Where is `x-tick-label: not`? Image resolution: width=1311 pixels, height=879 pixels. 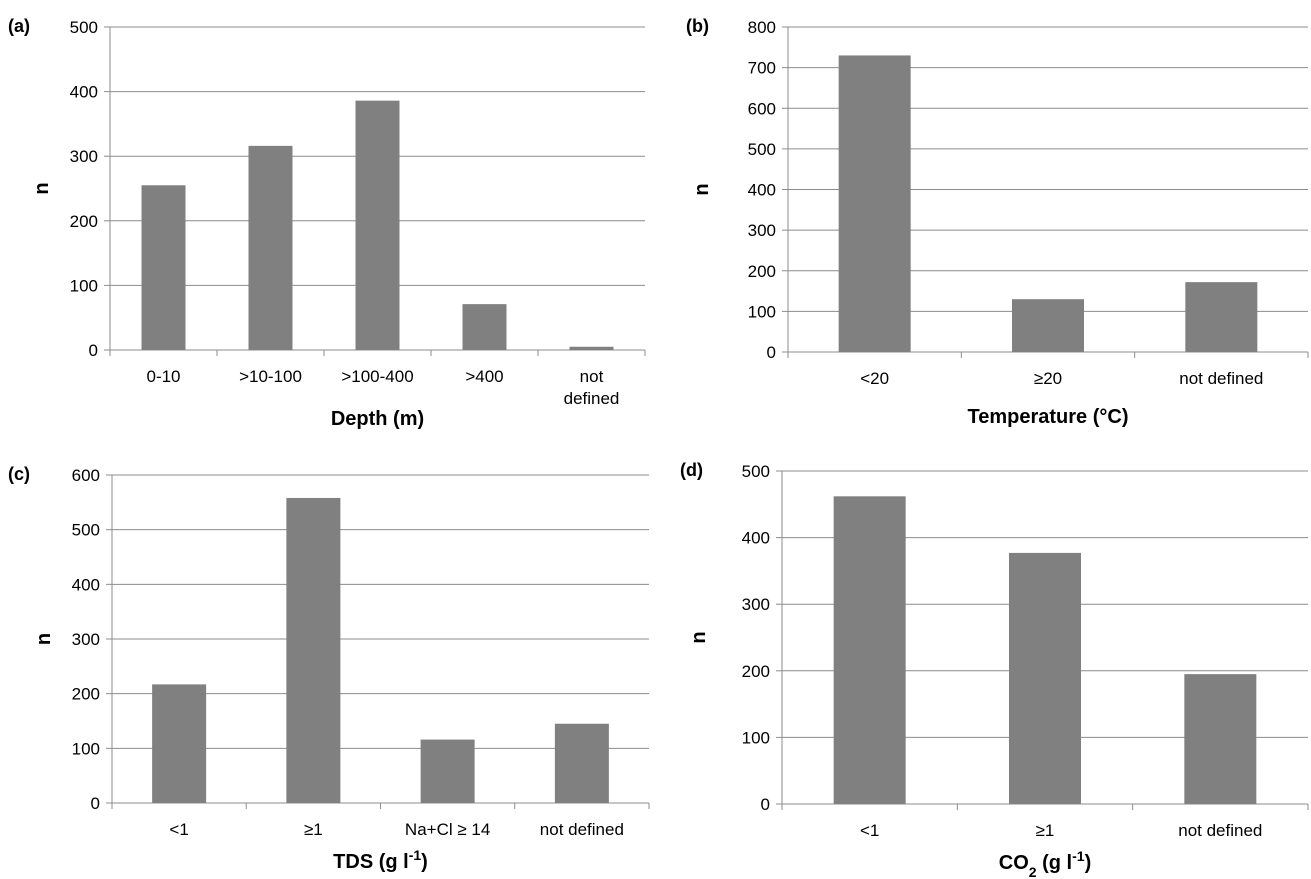
x-tick-label: not is located at coordinates (592, 376).